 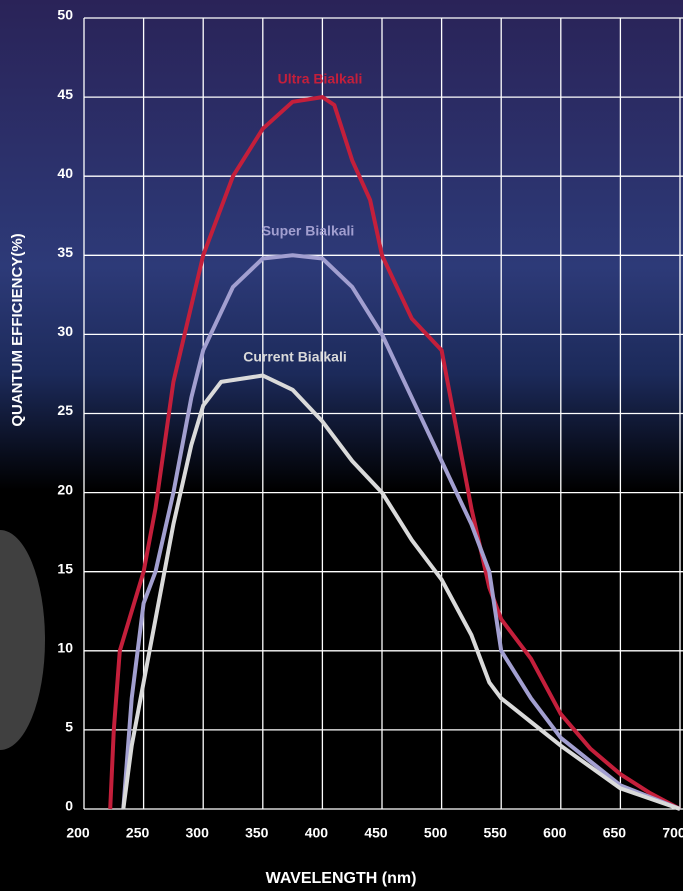 I want to click on y-axis-title: QUANTUM EFFICIENCY(%), so click(x=17, y=329).